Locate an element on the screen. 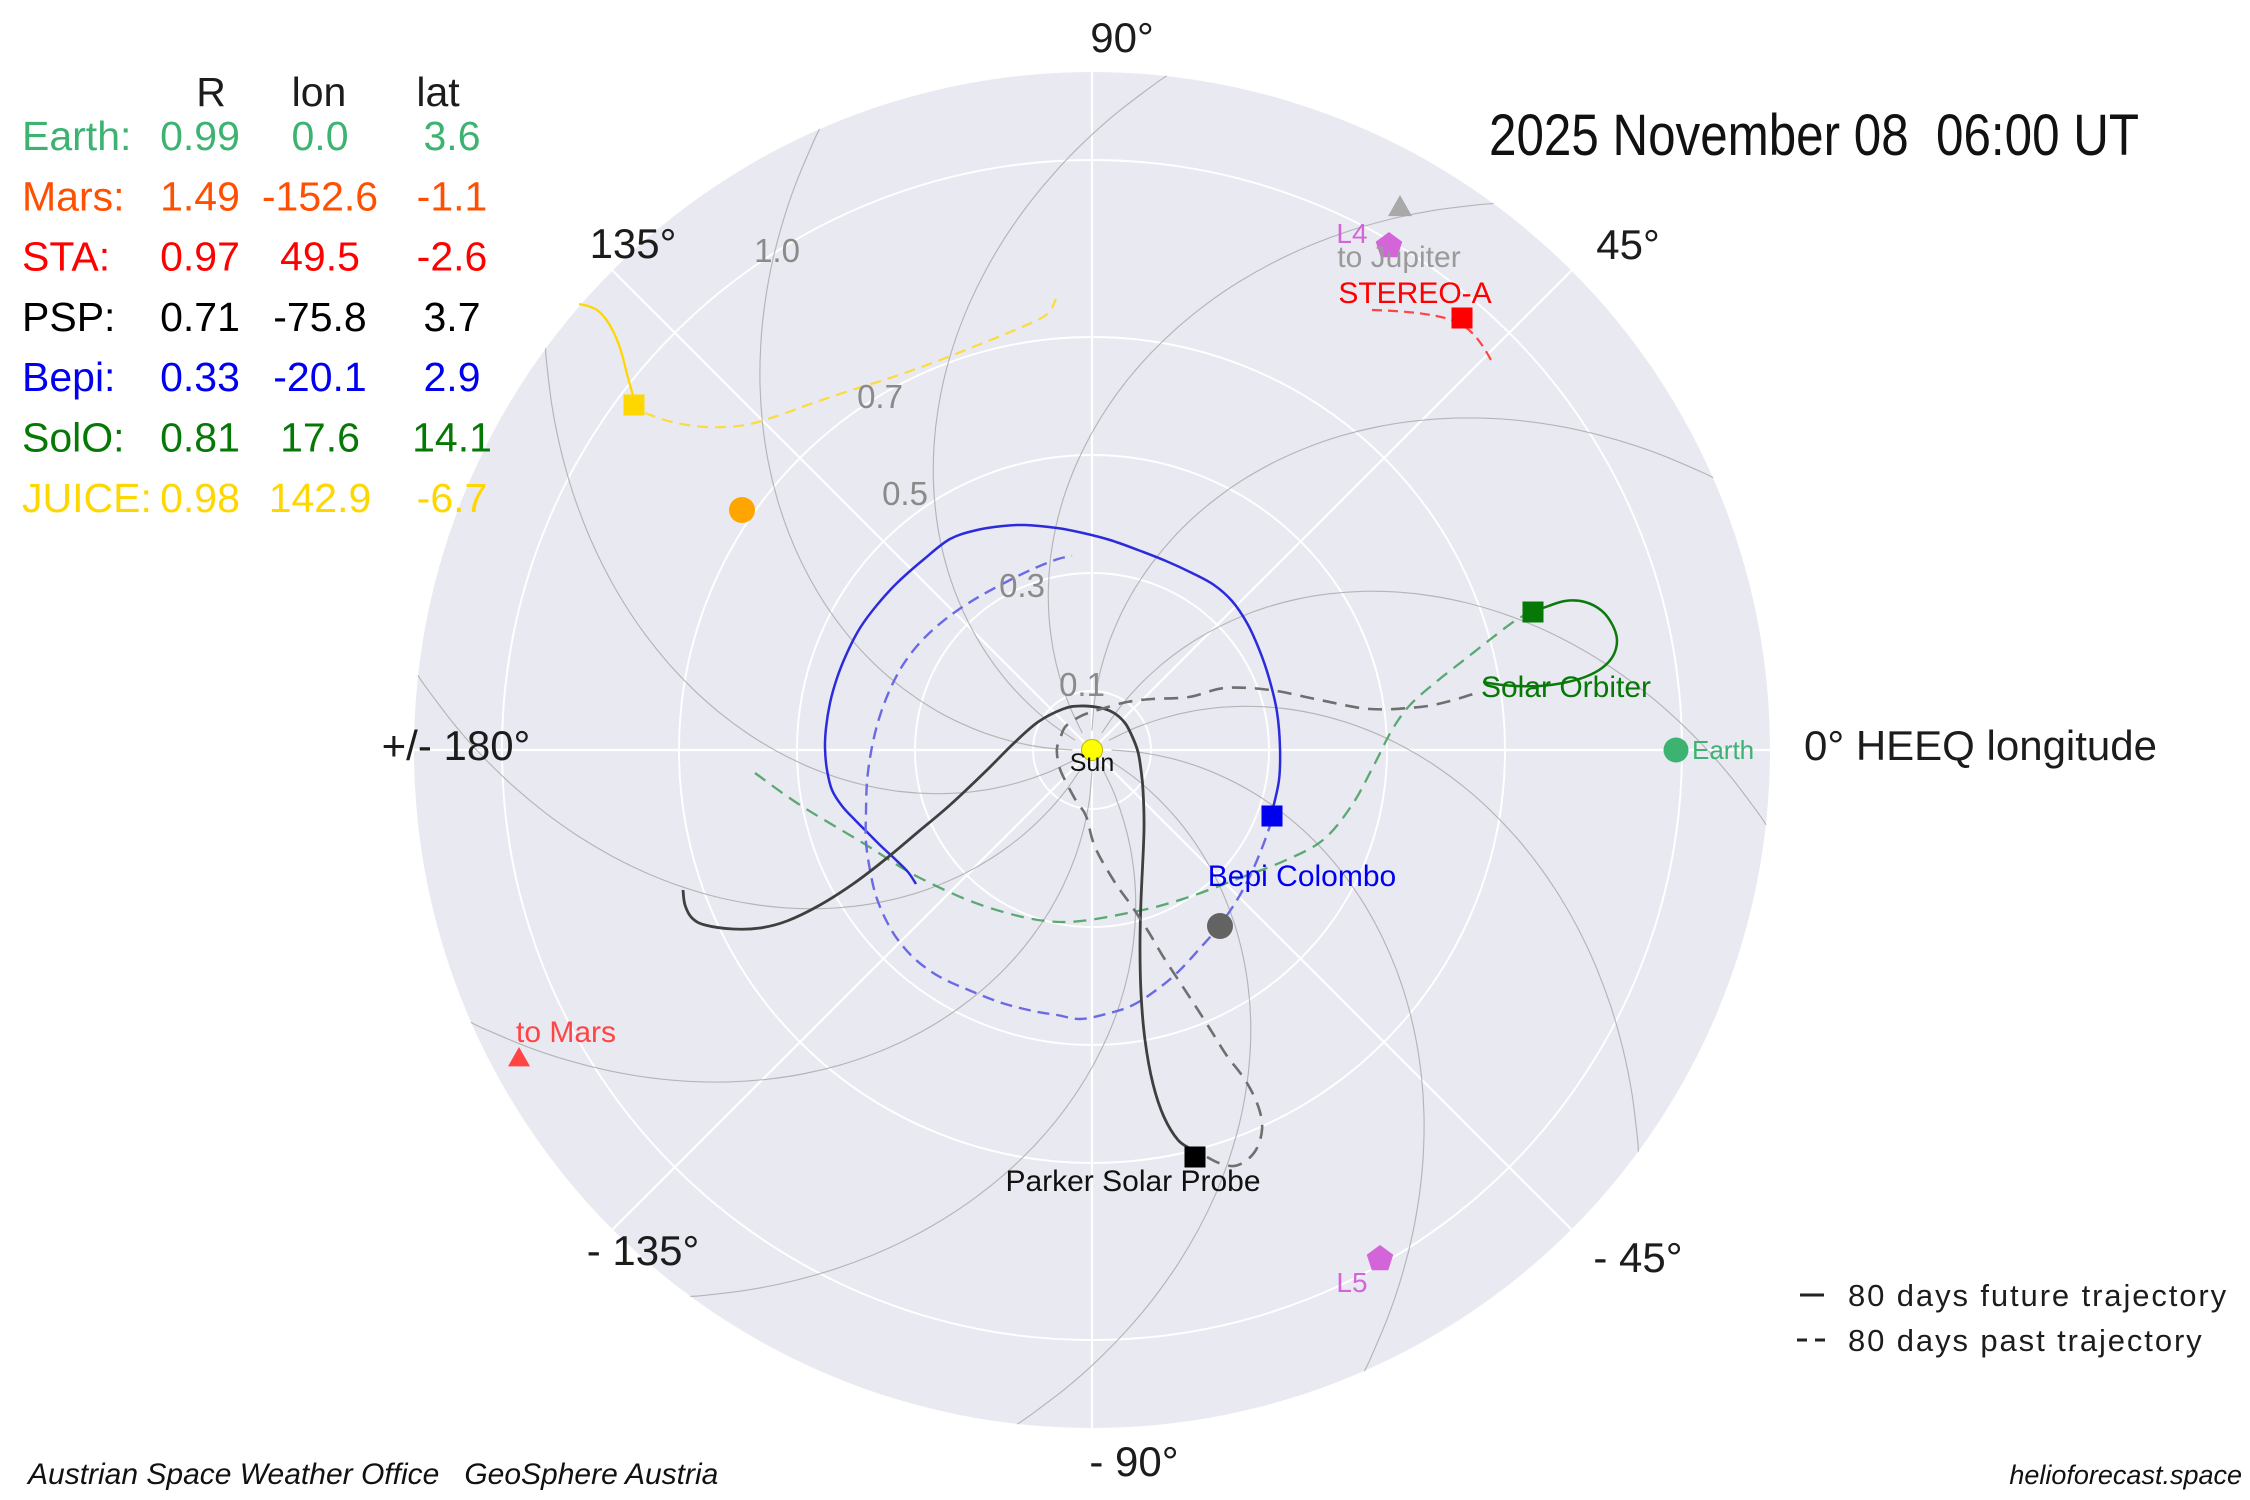 The height and width of the screenshot is (1500, 2250). svg-text: 3.7 is located at coordinates (452, 317).